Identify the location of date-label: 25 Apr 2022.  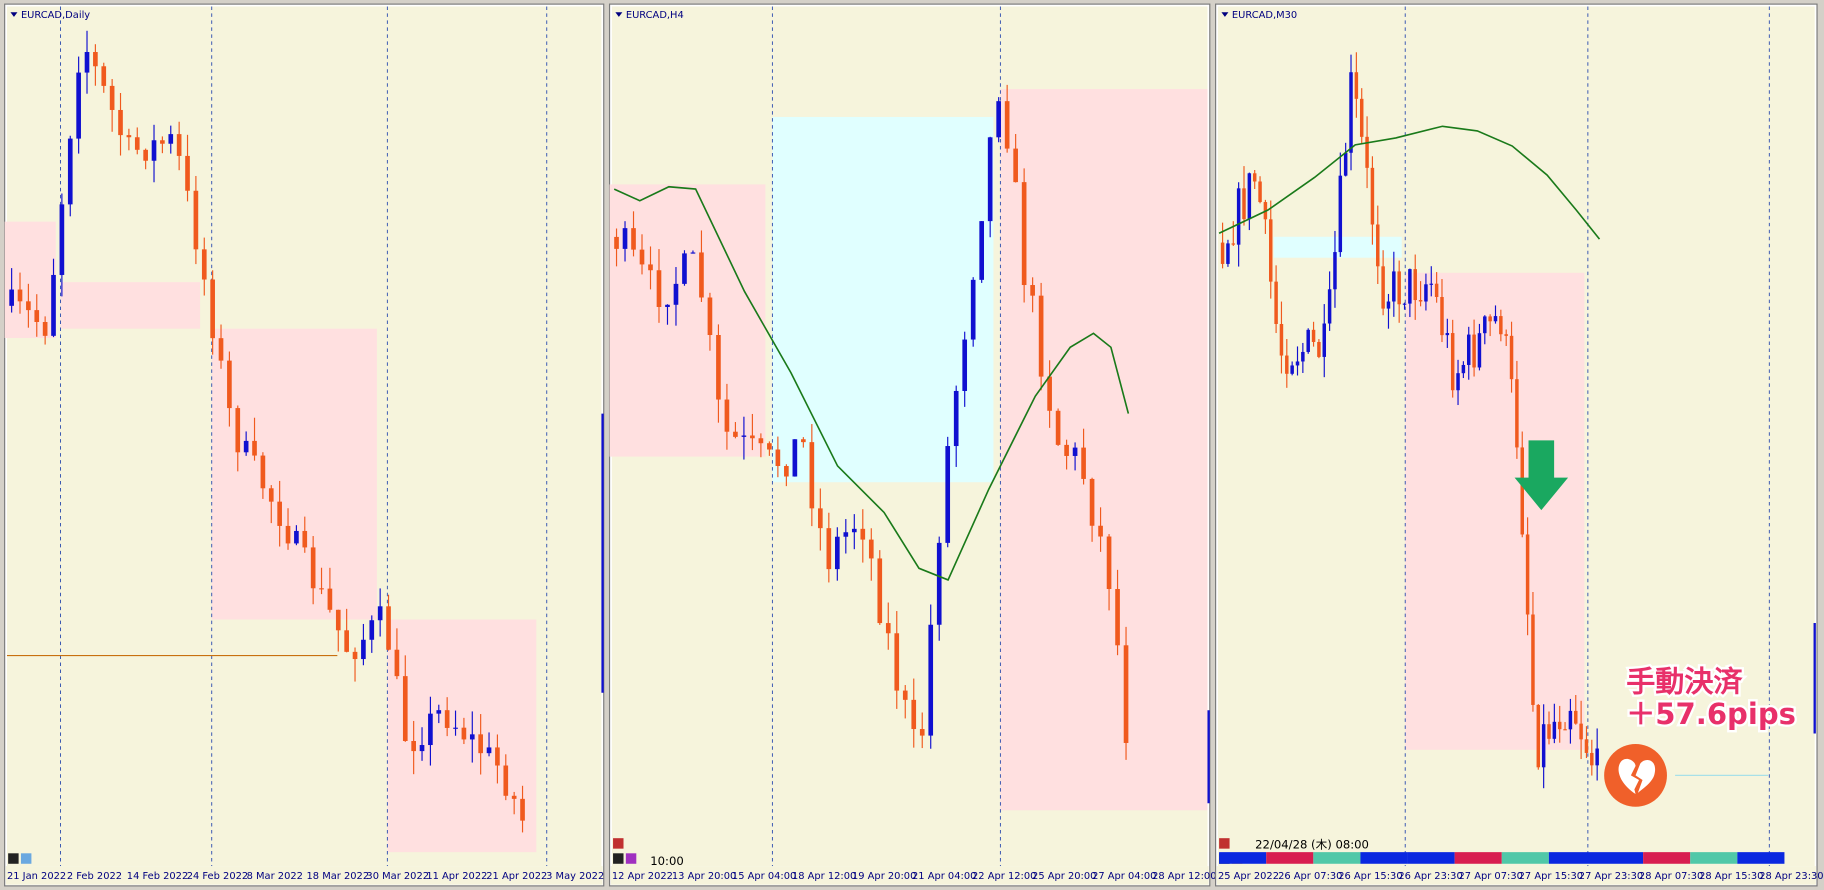
(1248, 876).